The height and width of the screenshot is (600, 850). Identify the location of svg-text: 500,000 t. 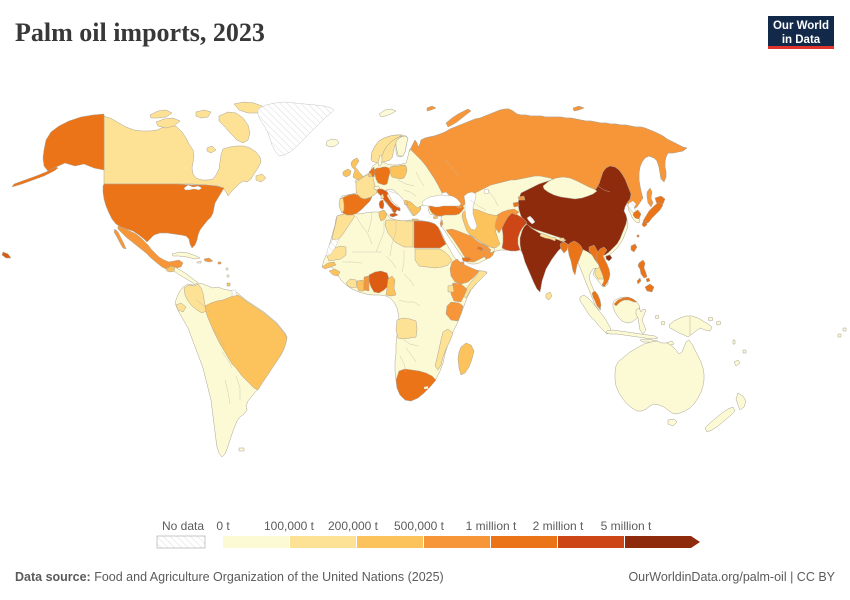
(419, 526).